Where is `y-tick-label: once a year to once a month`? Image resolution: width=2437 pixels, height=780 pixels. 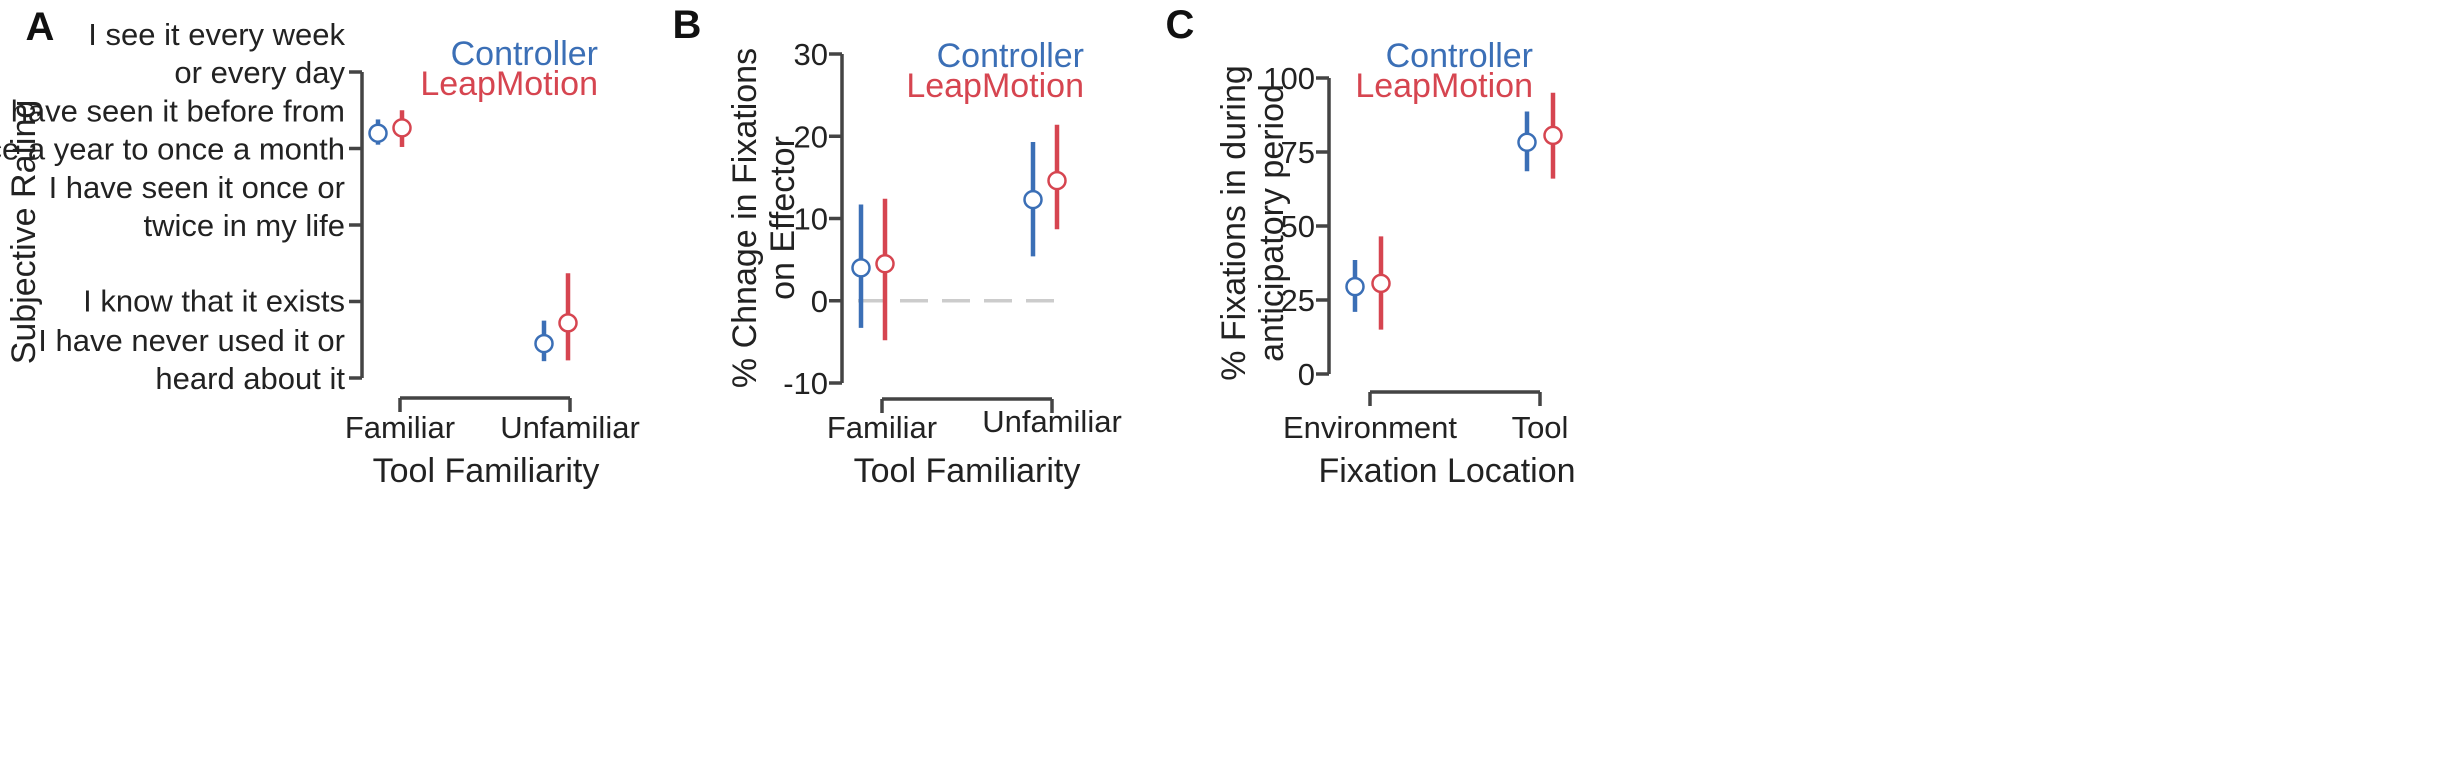 y-tick-label: once a year to once a month is located at coordinates (172, 149).